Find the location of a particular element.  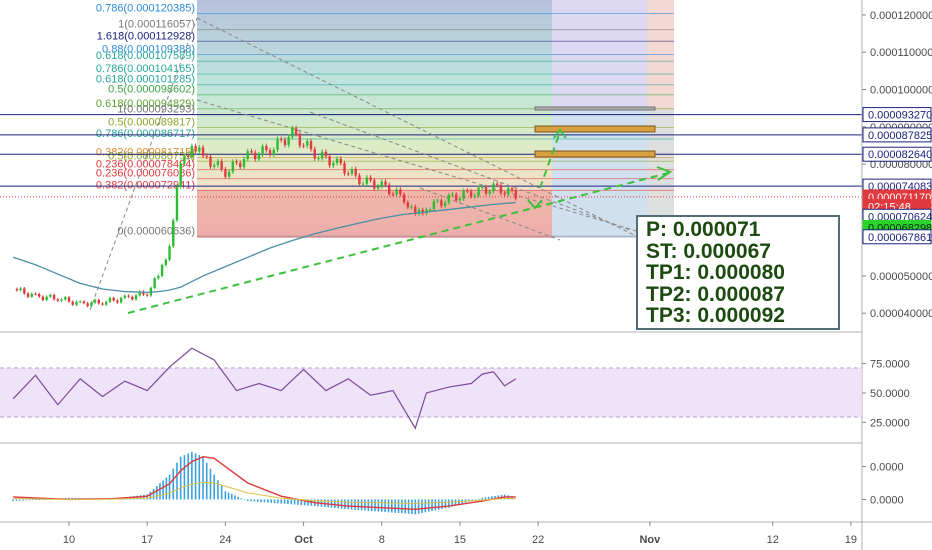

macd-signal-line is located at coordinates (264, 483).